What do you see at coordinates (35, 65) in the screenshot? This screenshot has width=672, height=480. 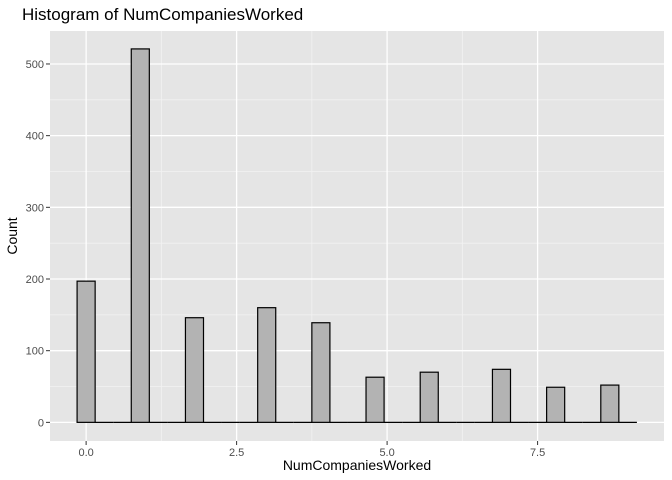 I see `y-tick-label: 500` at bounding box center [35, 65].